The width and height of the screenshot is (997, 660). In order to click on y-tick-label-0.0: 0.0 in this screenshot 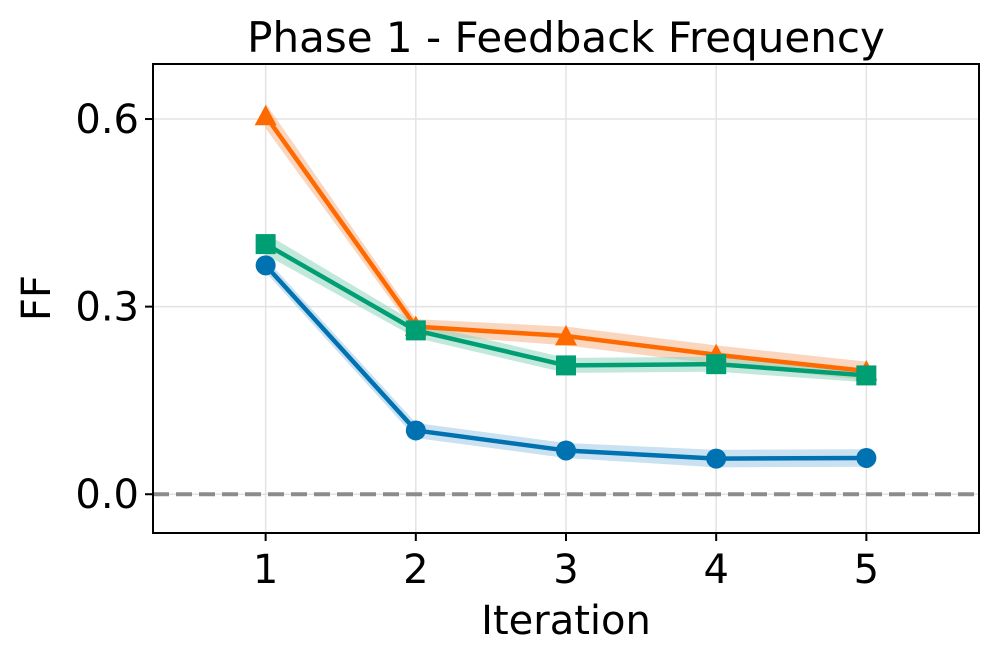, I will do `click(107, 495)`.